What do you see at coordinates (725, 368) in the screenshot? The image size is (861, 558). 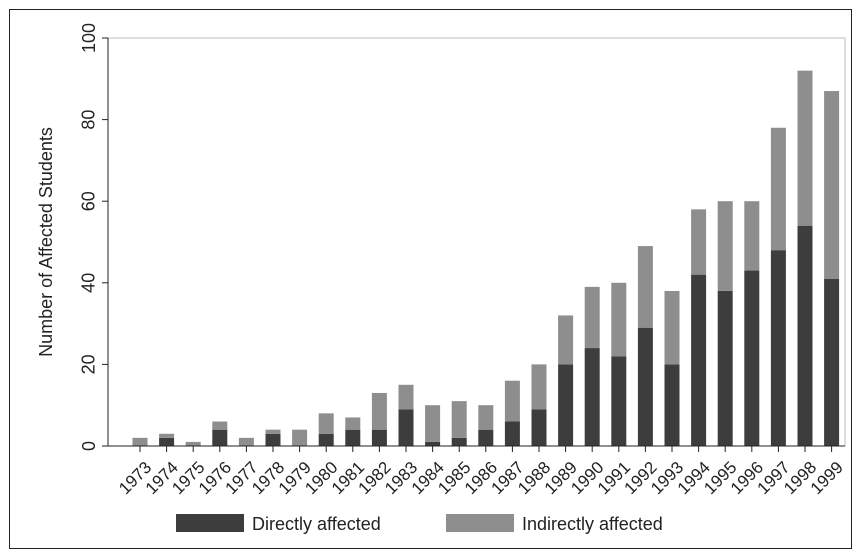 I see `bar-directly-1995` at bounding box center [725, 368].